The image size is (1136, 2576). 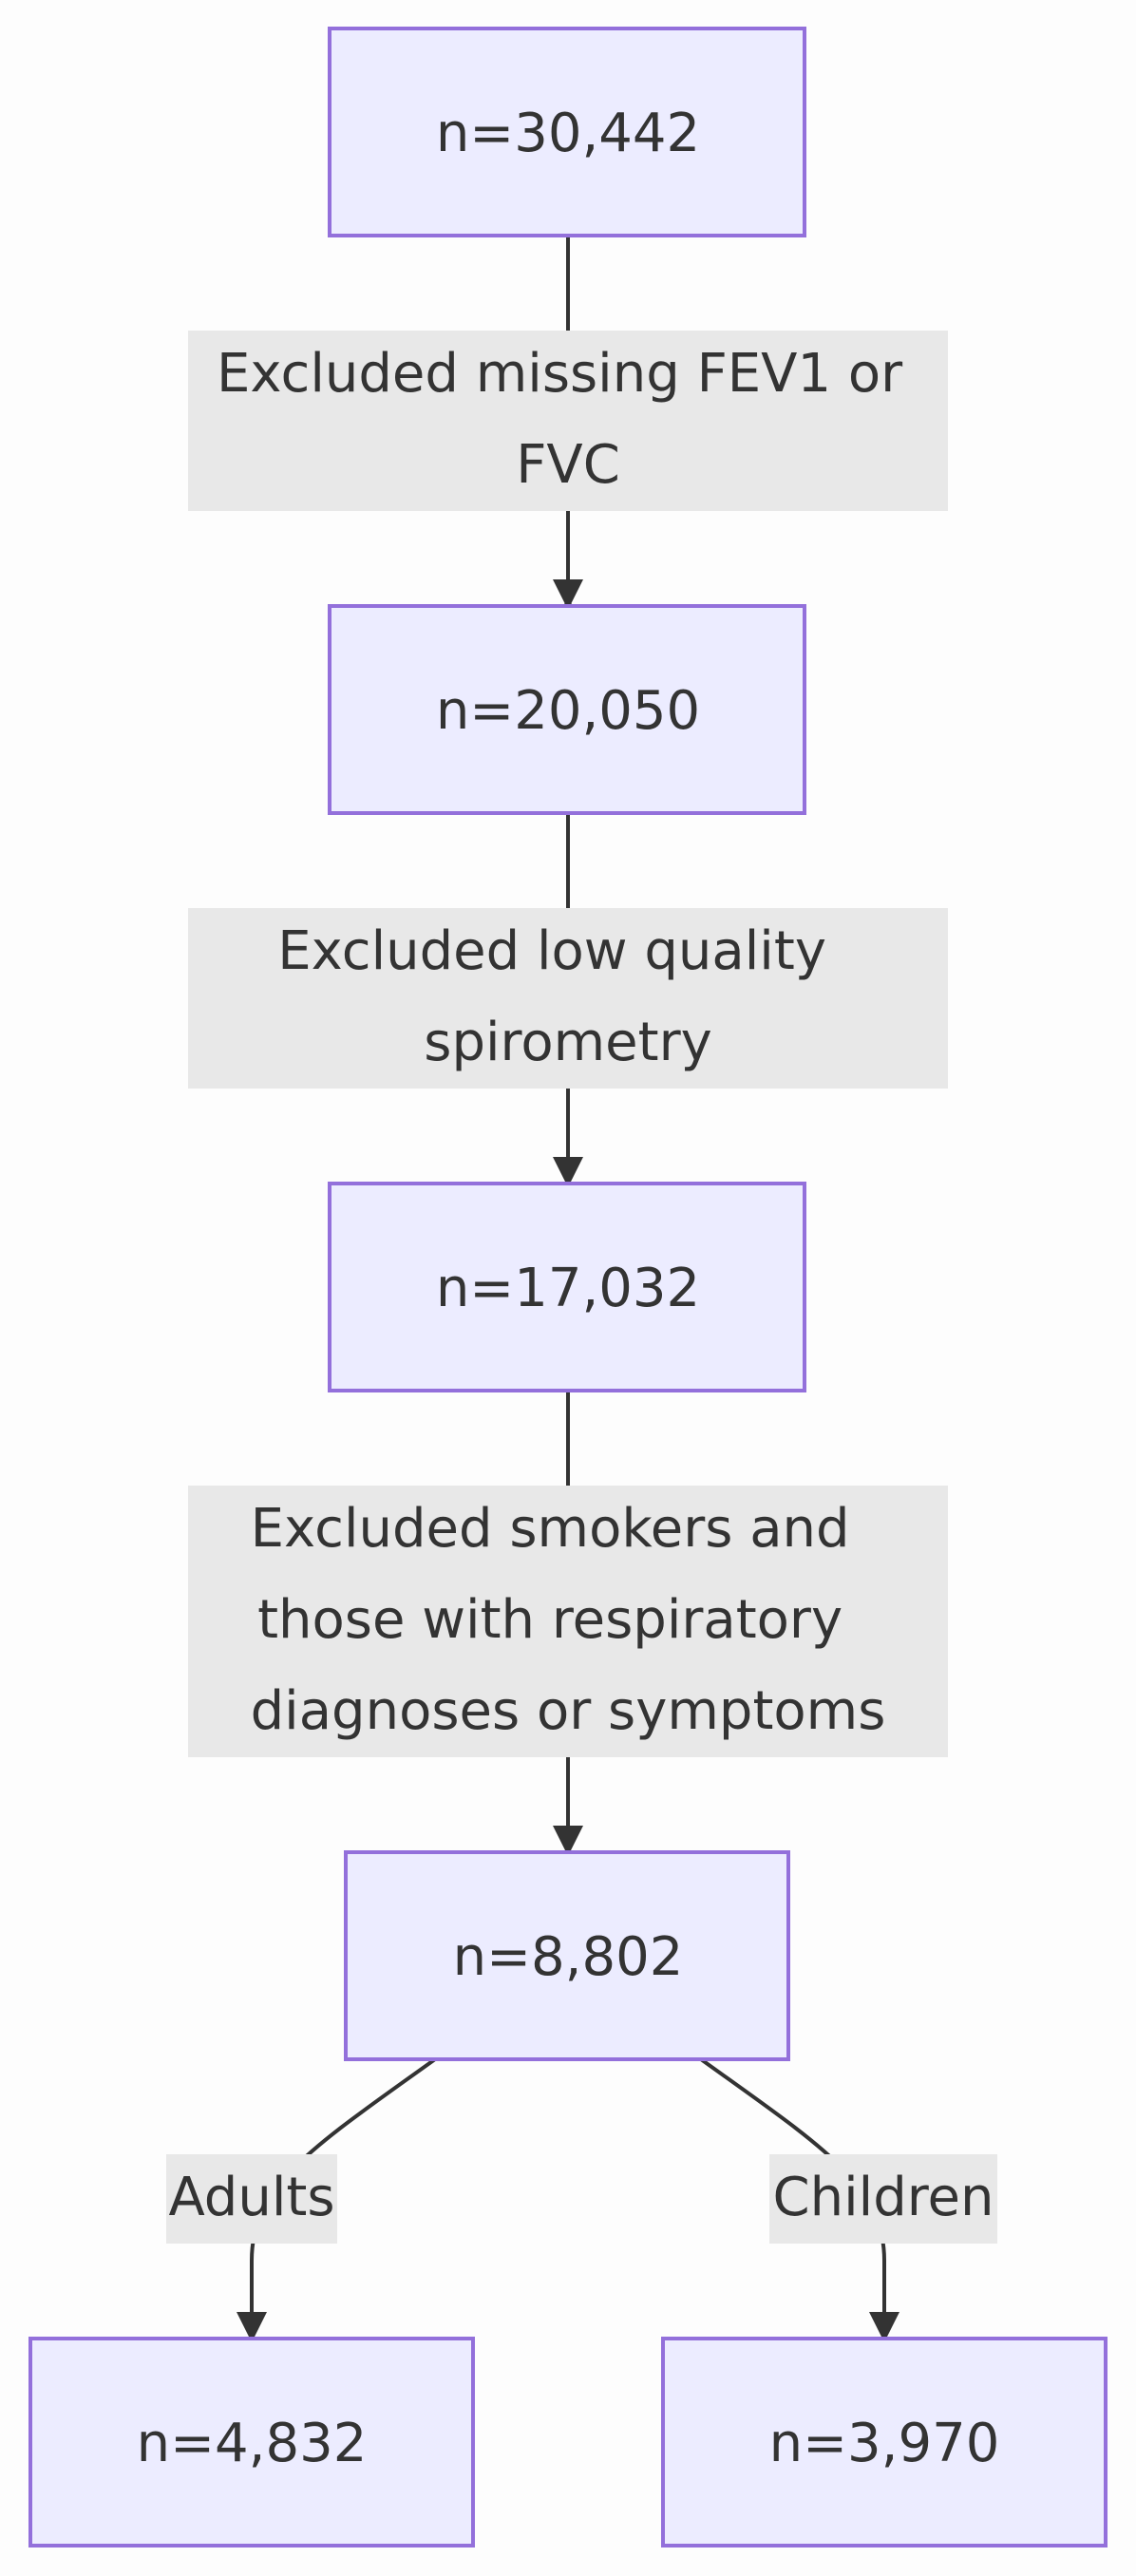 I want to click on node-label: n=8,802, so click(x=568, y=1957).